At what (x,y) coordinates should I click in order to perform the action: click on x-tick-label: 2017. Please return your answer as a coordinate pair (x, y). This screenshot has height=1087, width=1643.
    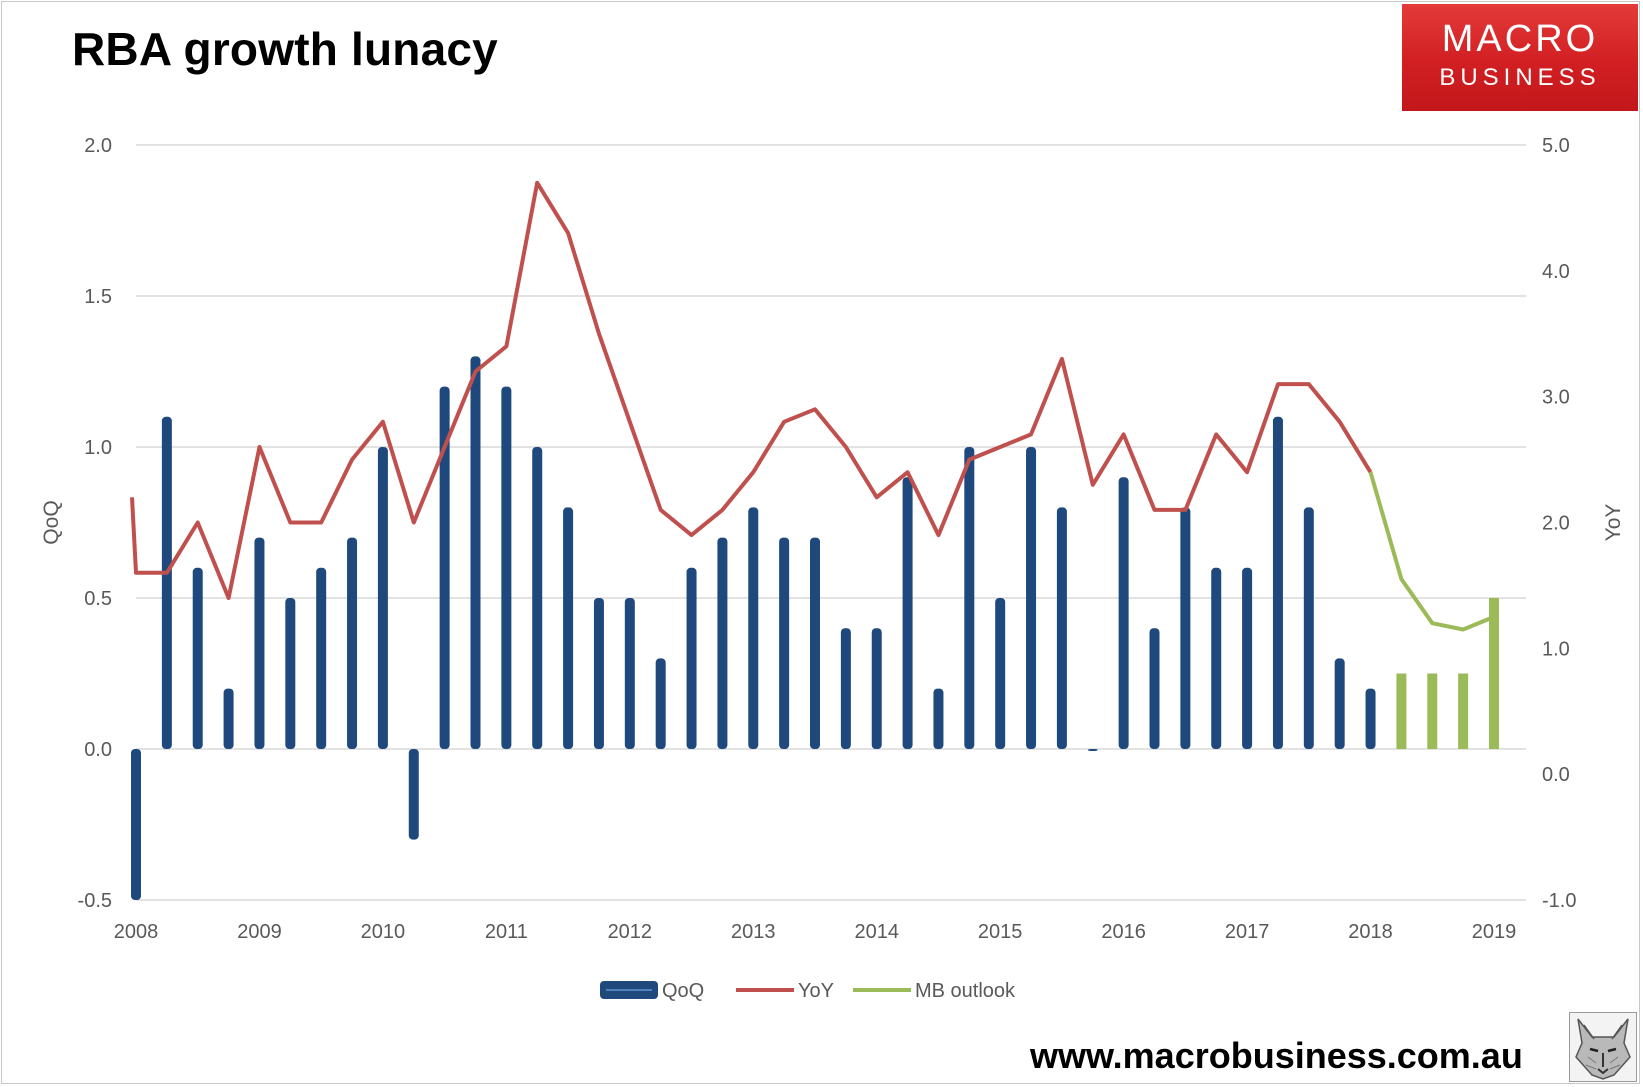
    Looking at the image, I should click on (1247, 932).